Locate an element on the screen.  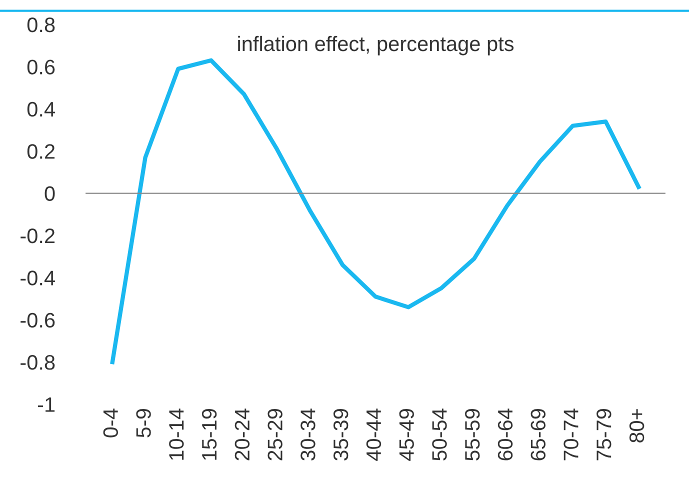
x-tick-label: 65-69 is located at coordinates (538, 434).